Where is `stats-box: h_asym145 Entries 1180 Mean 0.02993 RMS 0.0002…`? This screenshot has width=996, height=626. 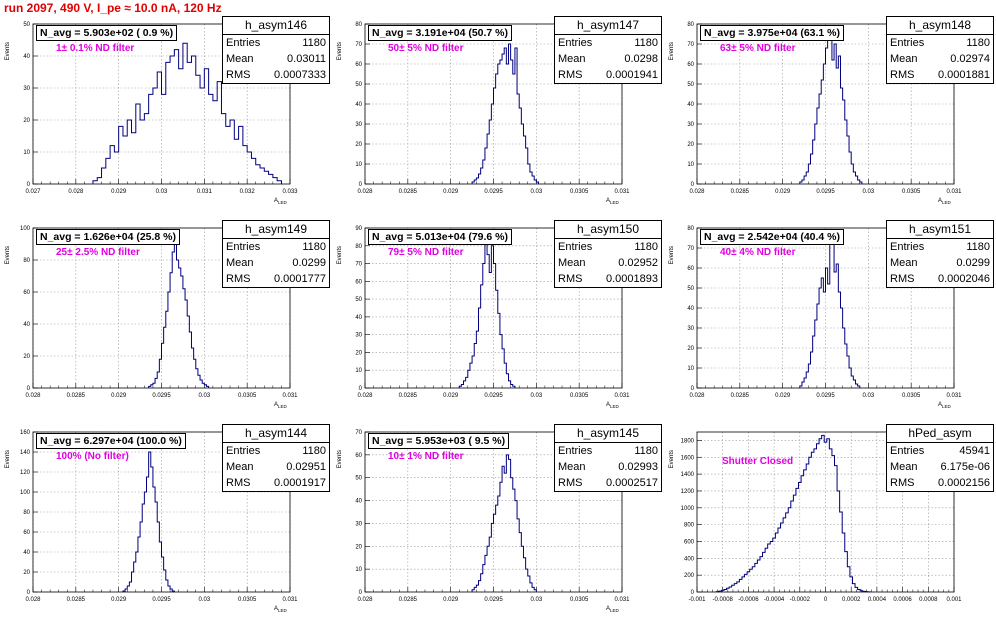
stats-box: h_asym145 Entries 1180 Mean 0.02993 RMS 0.0002… is located at coordinates (608, 458).